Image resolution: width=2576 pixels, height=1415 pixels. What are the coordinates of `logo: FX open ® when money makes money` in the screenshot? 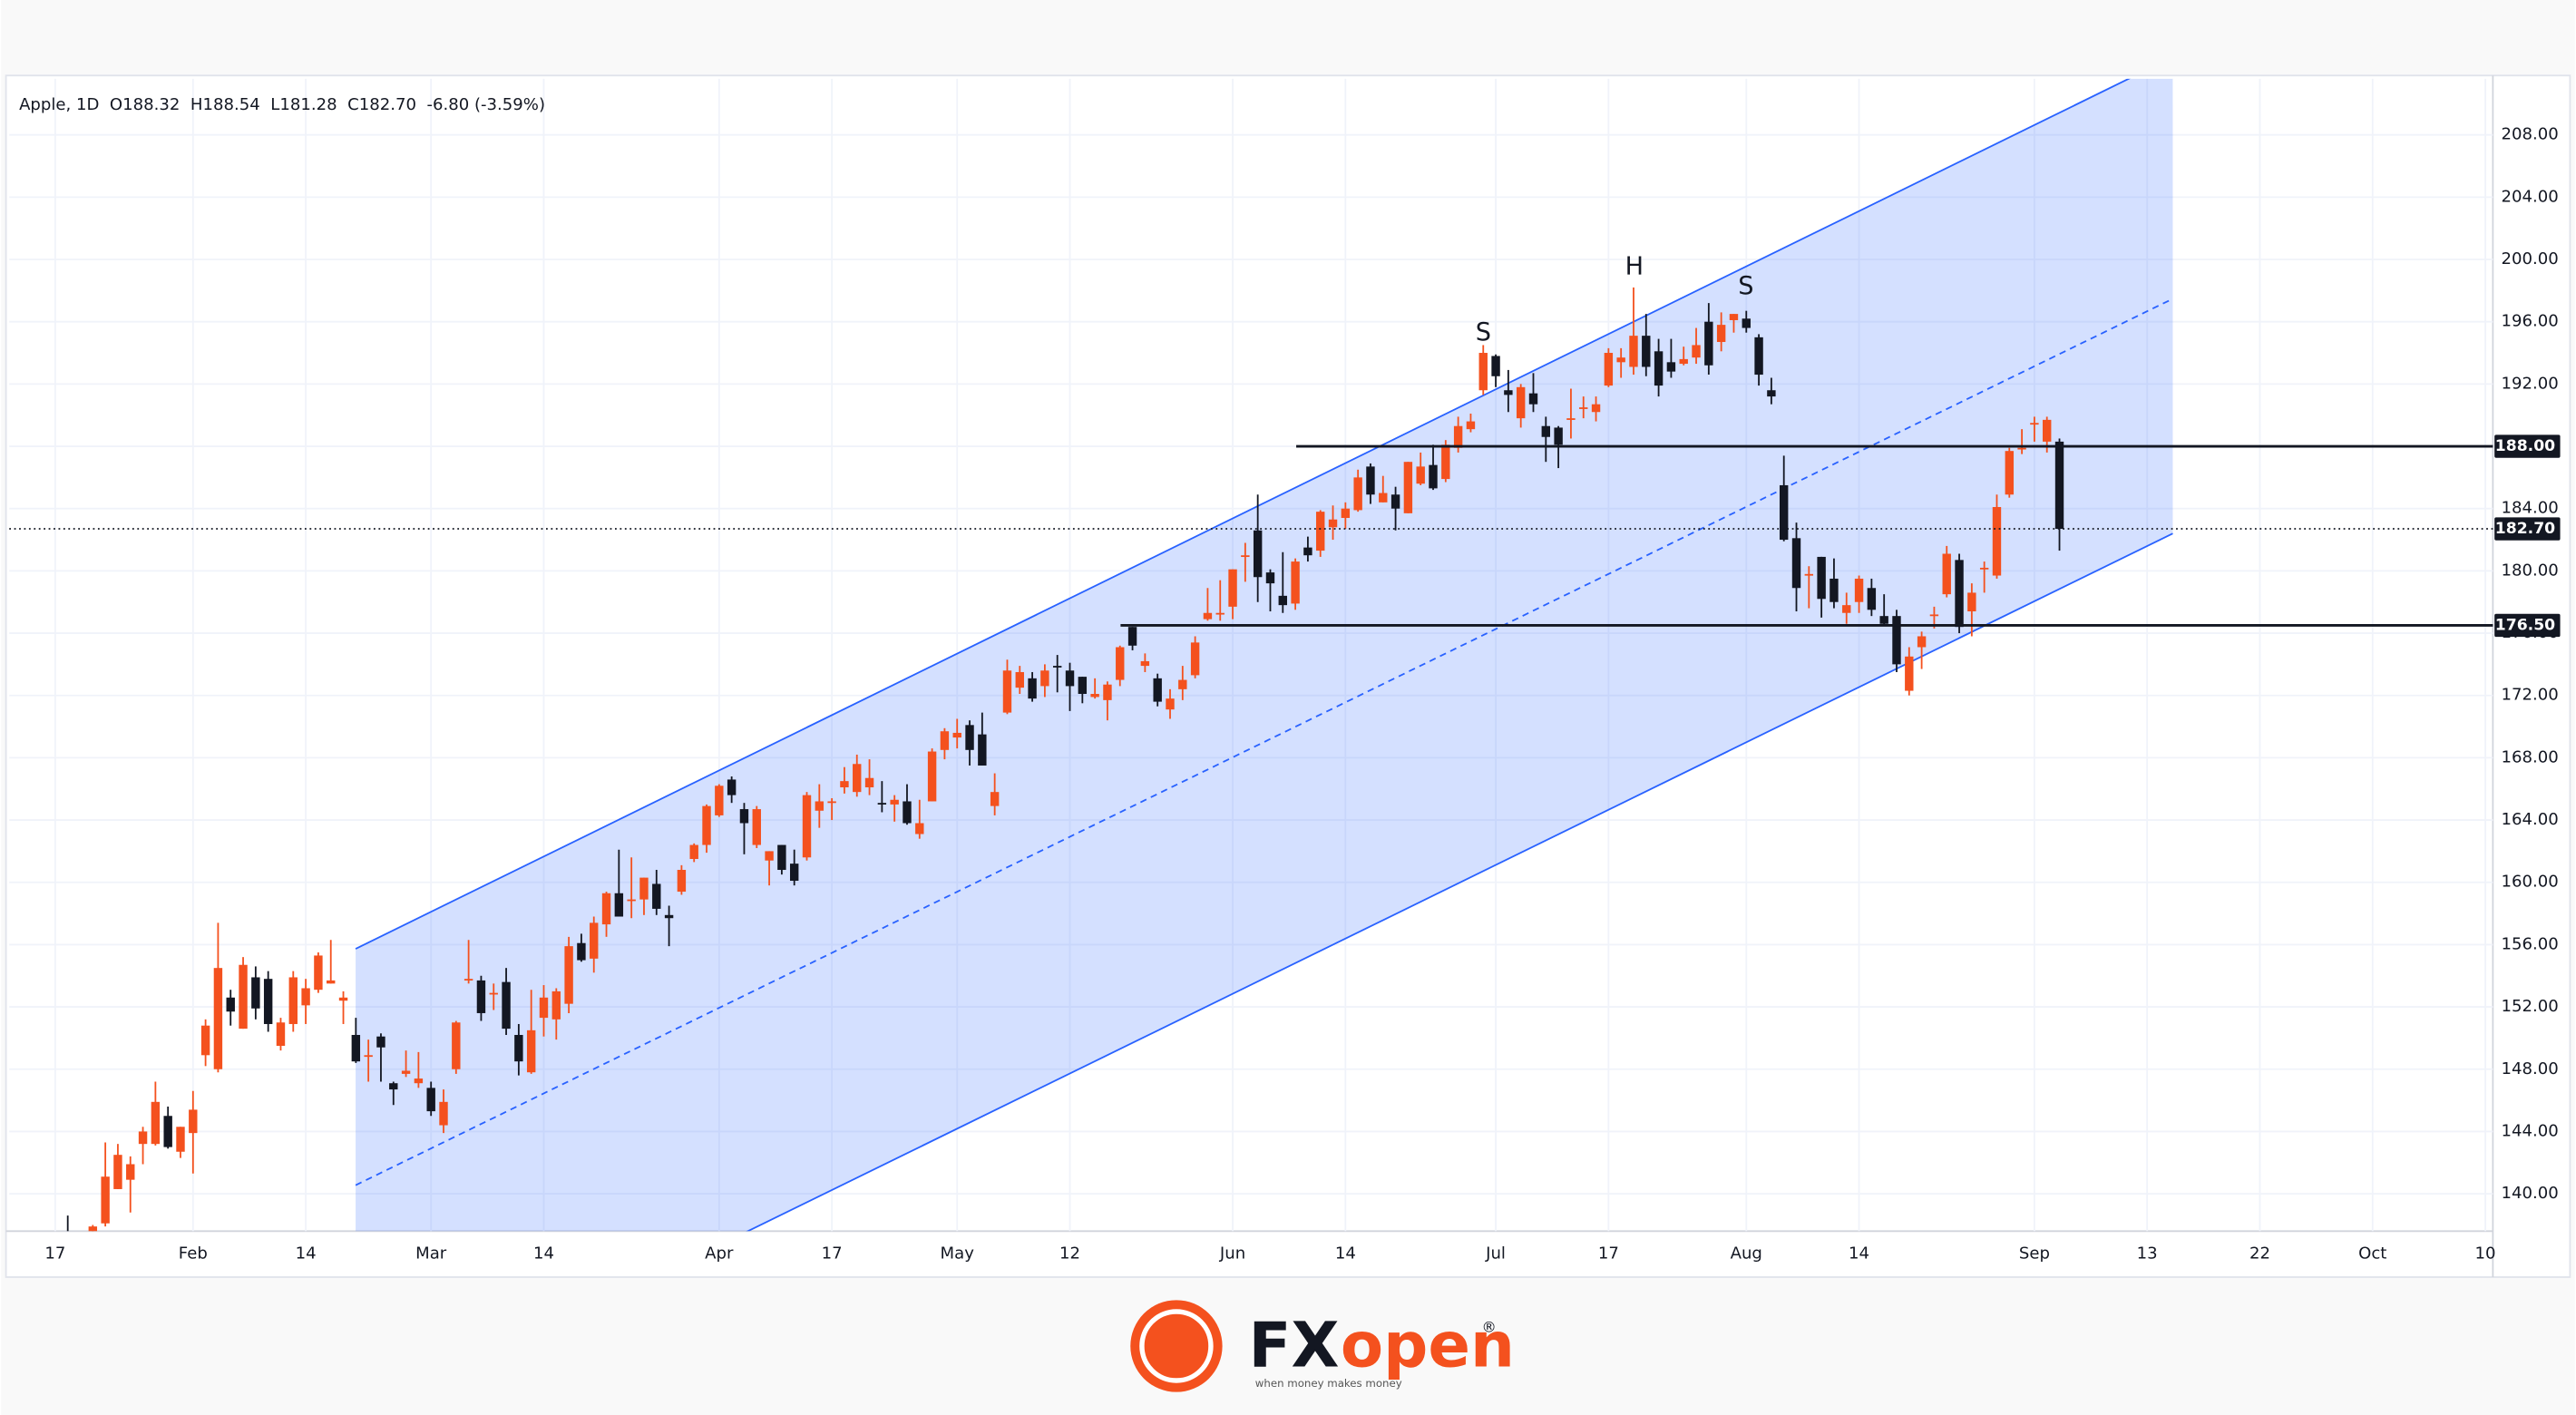 It's located at (1322, 1346).